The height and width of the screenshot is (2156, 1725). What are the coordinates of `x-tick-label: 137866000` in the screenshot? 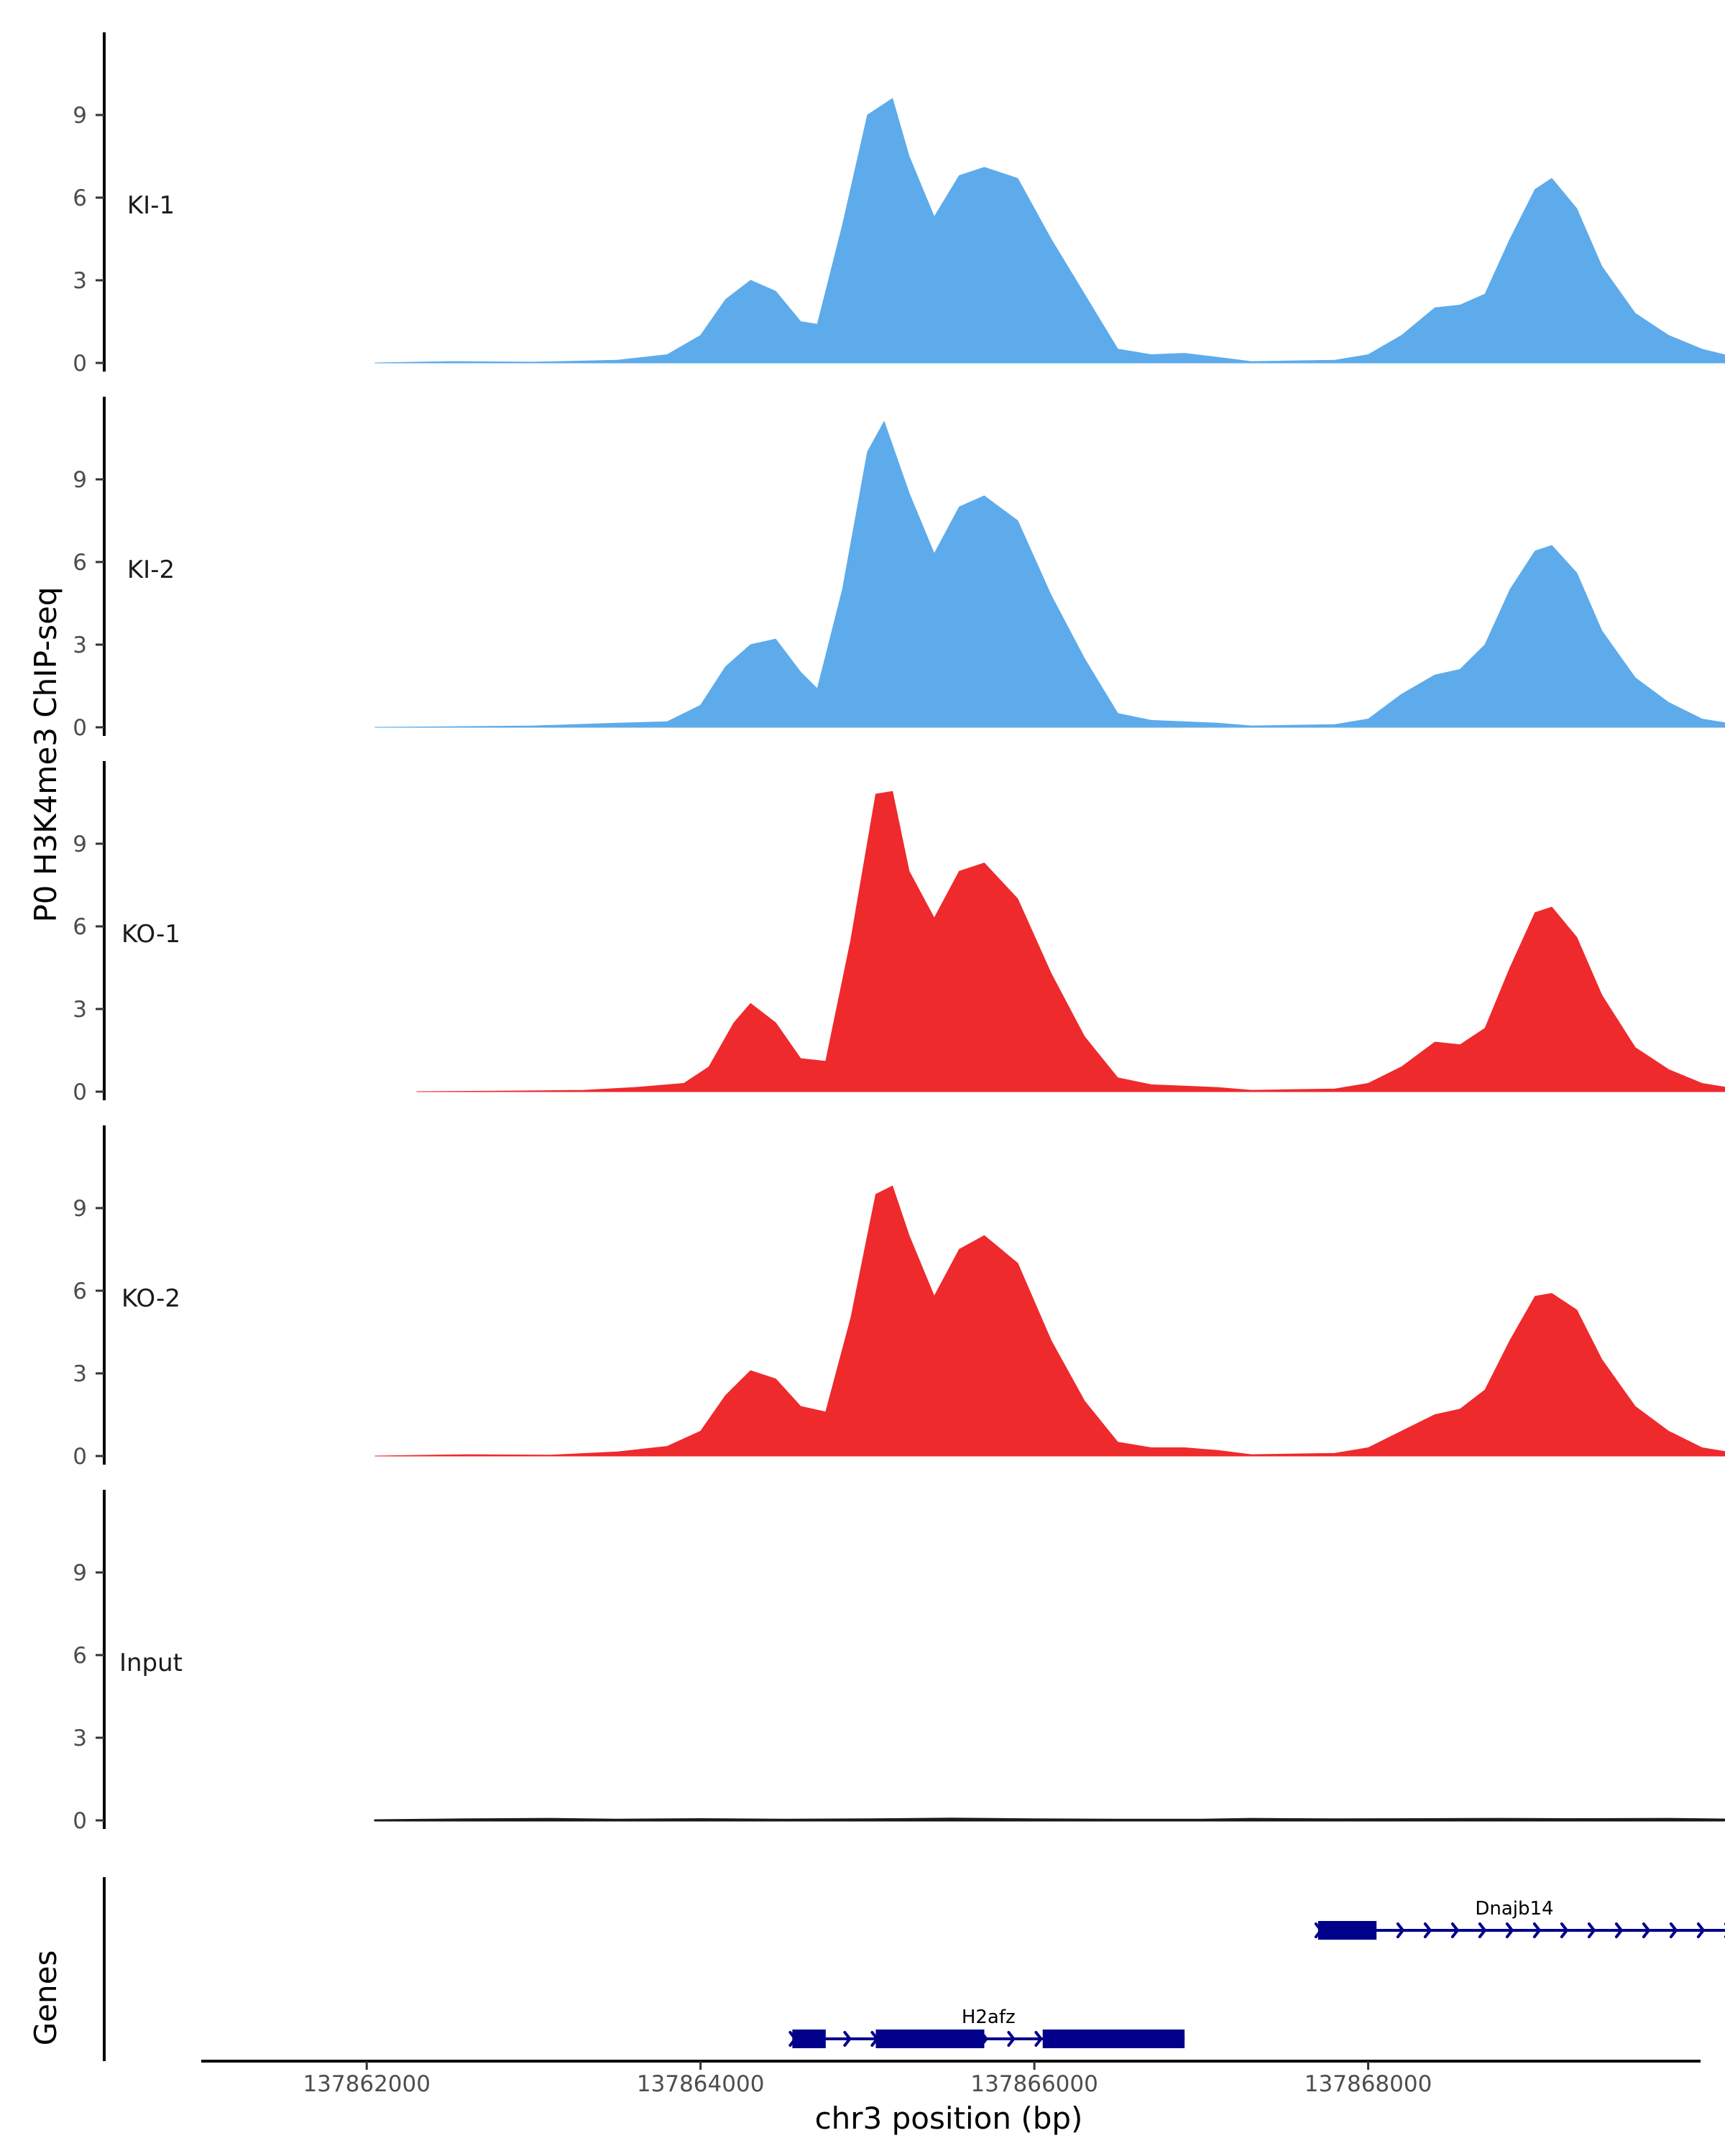 It's located at (1034, 2084).